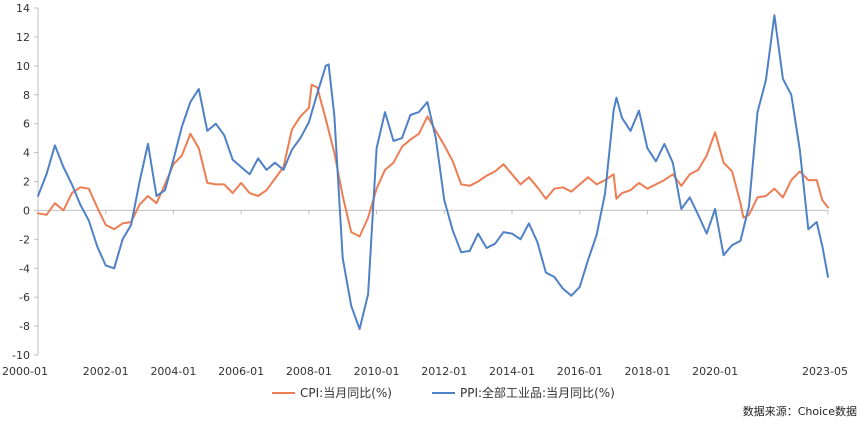  Describe the element at coordinates (24, 239) in the screenshot. I see `y-tick-label: -2` at that location.